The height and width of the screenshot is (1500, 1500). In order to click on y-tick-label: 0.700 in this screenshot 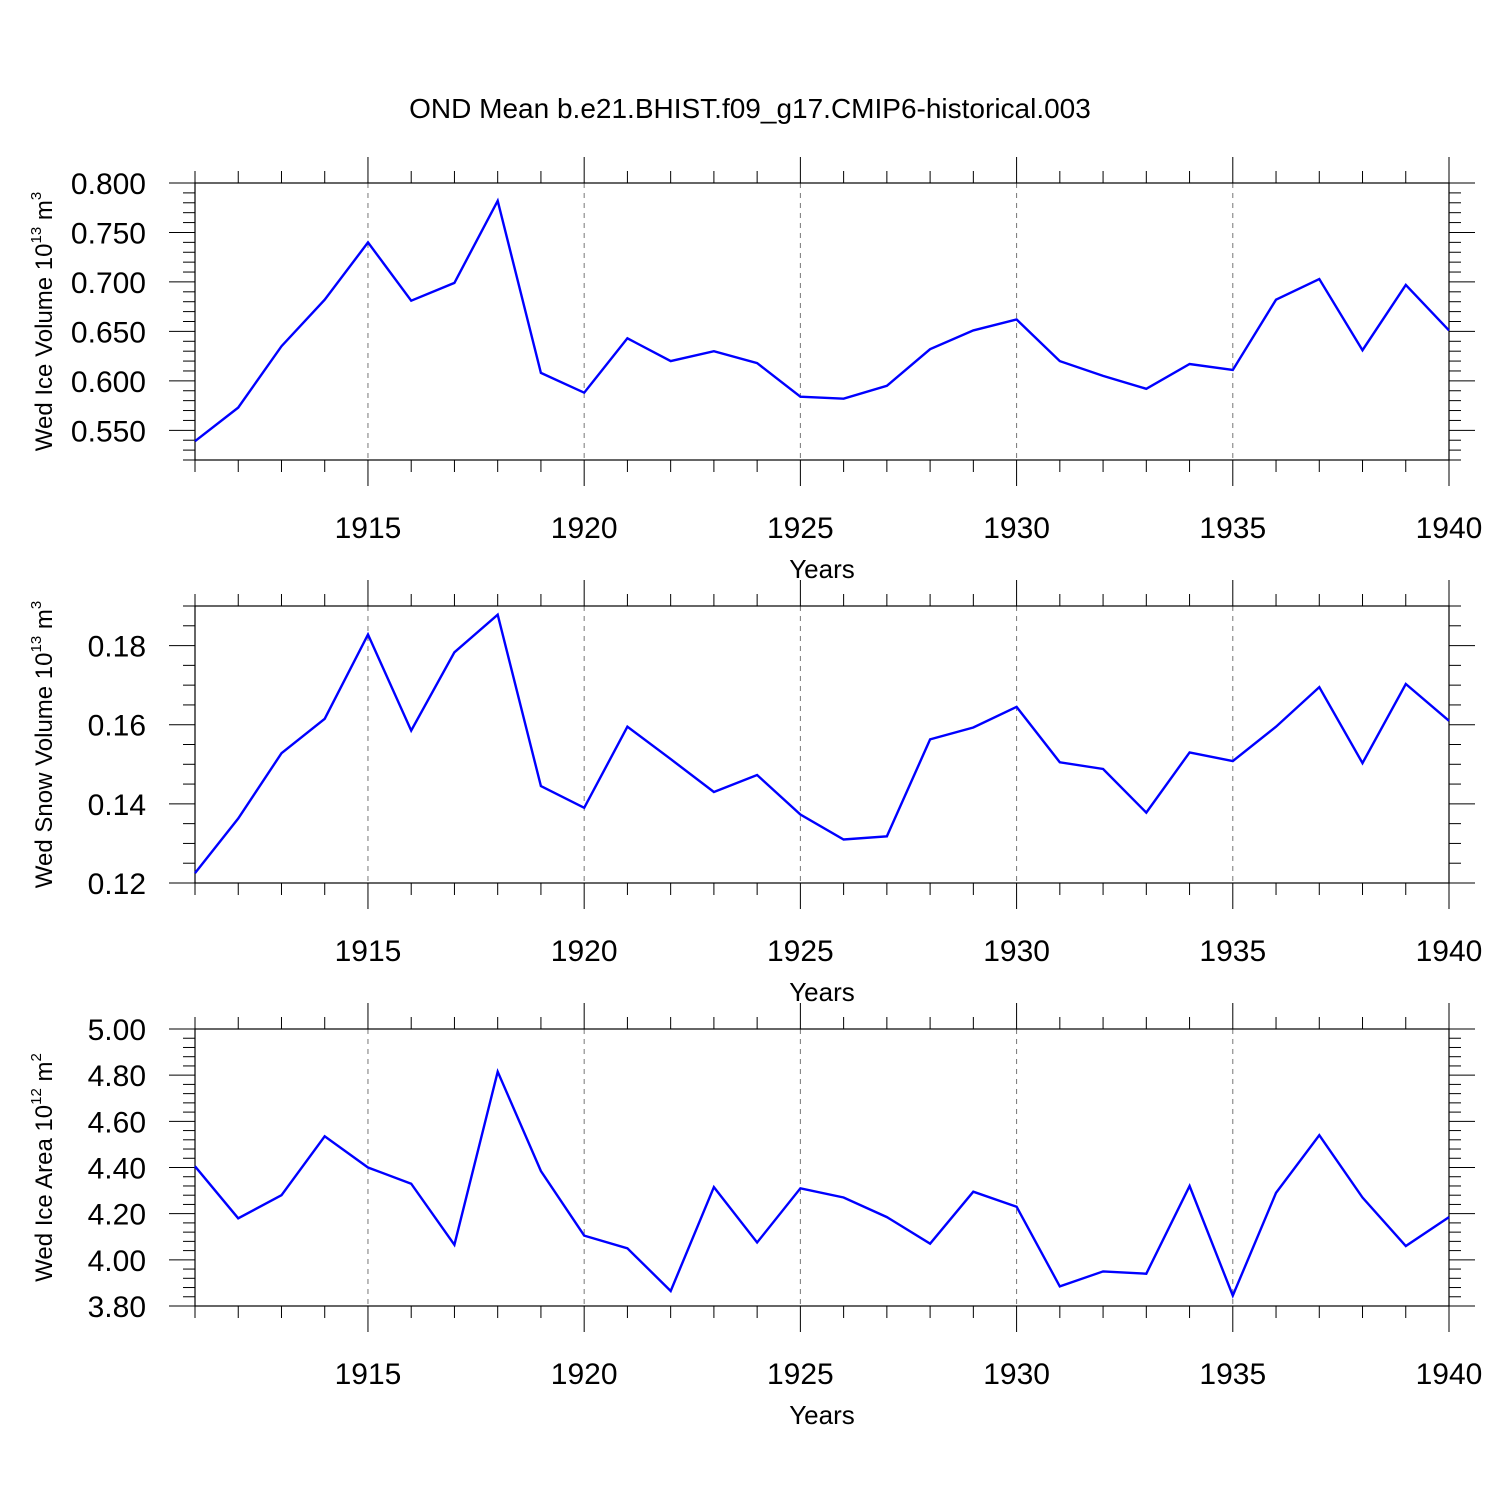, I will do `click(108, 283)`.